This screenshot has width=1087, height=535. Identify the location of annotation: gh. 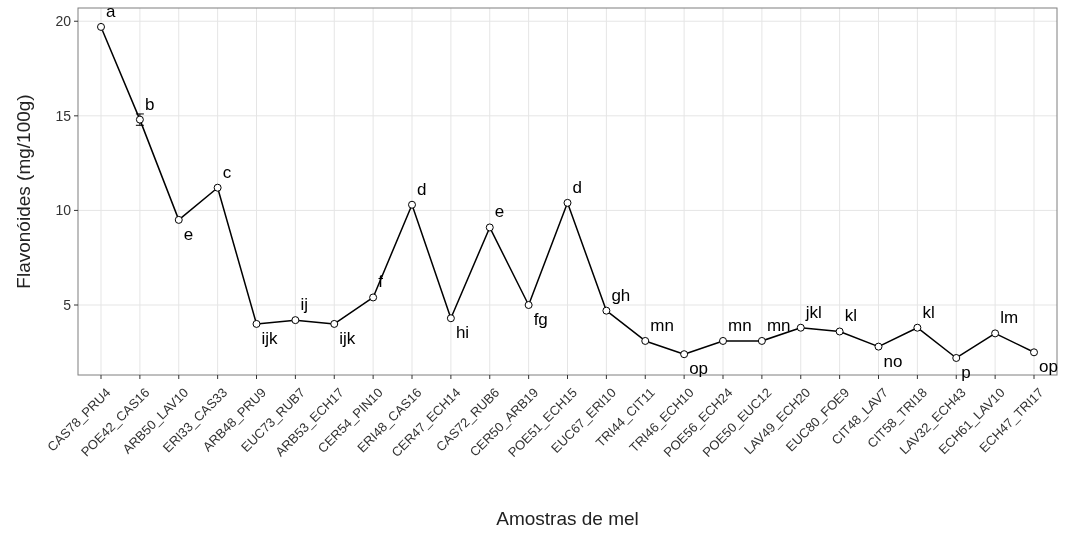
(621, 295).